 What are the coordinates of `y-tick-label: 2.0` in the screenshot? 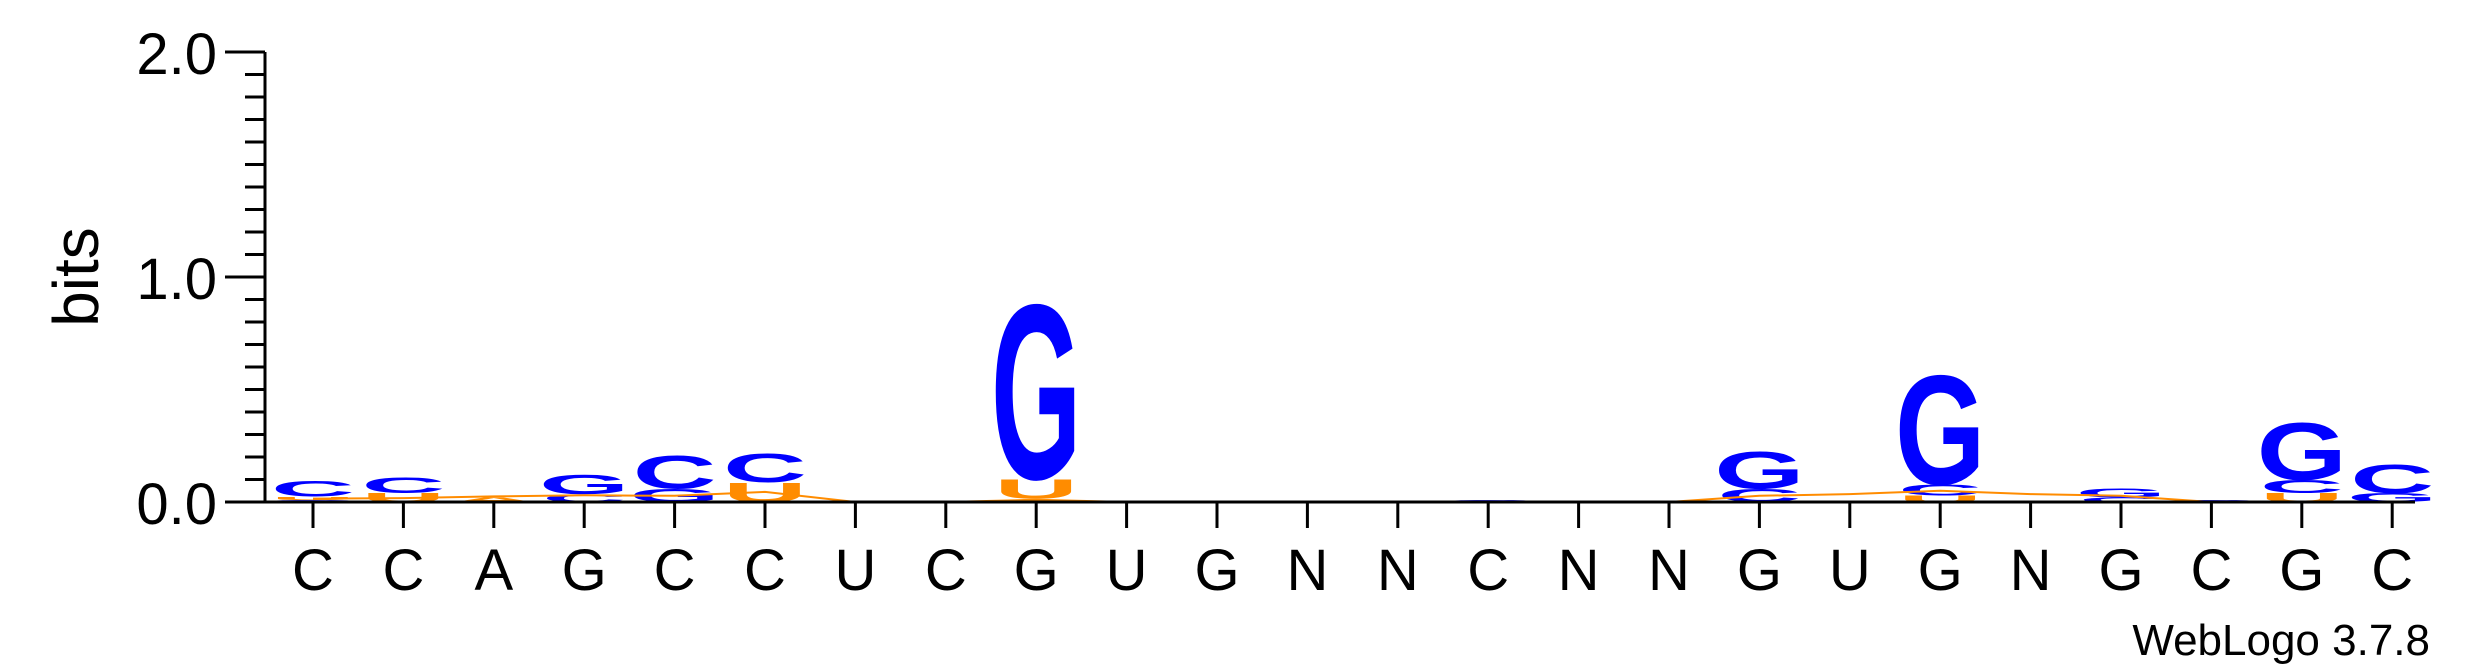 It's located at (176, 54).